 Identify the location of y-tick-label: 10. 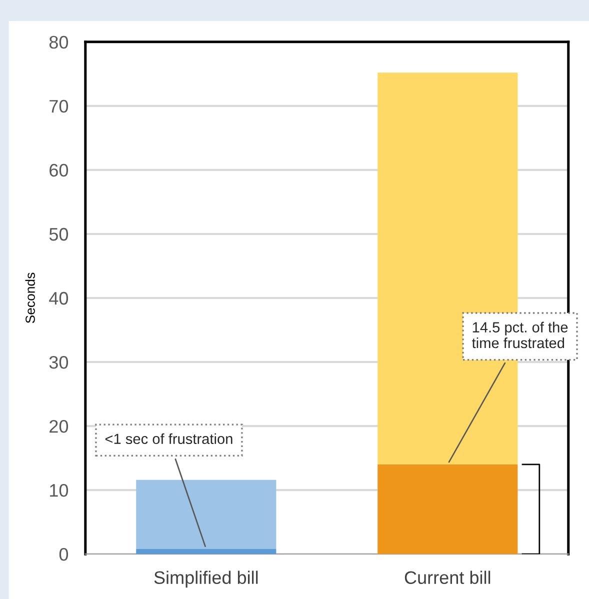
(59, 490).